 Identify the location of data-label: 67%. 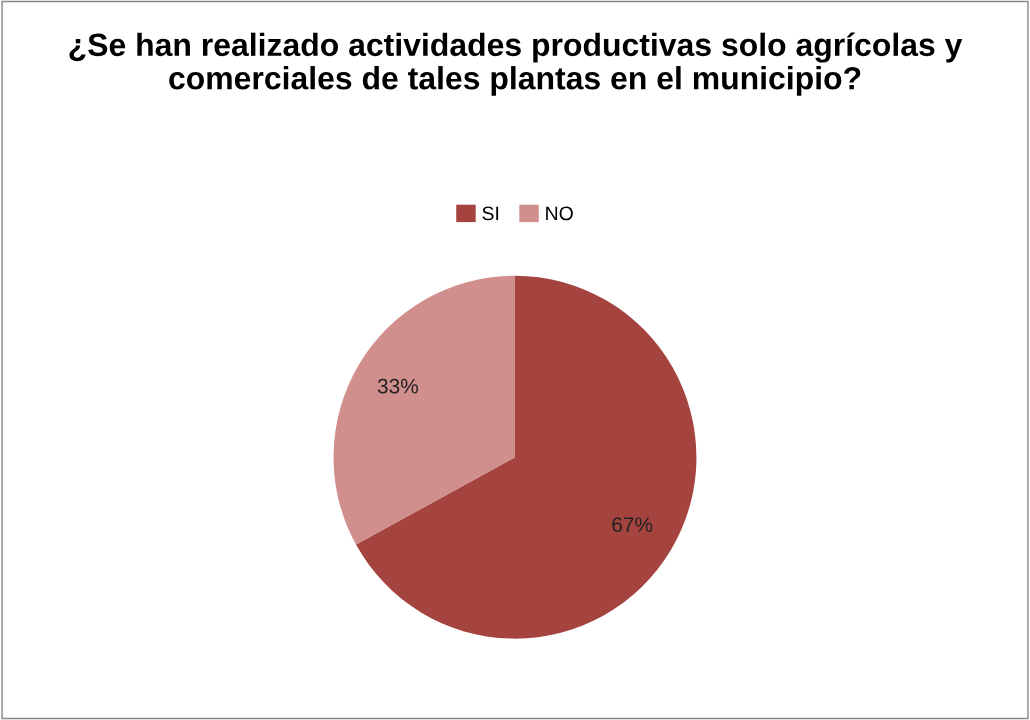
(632, 525).